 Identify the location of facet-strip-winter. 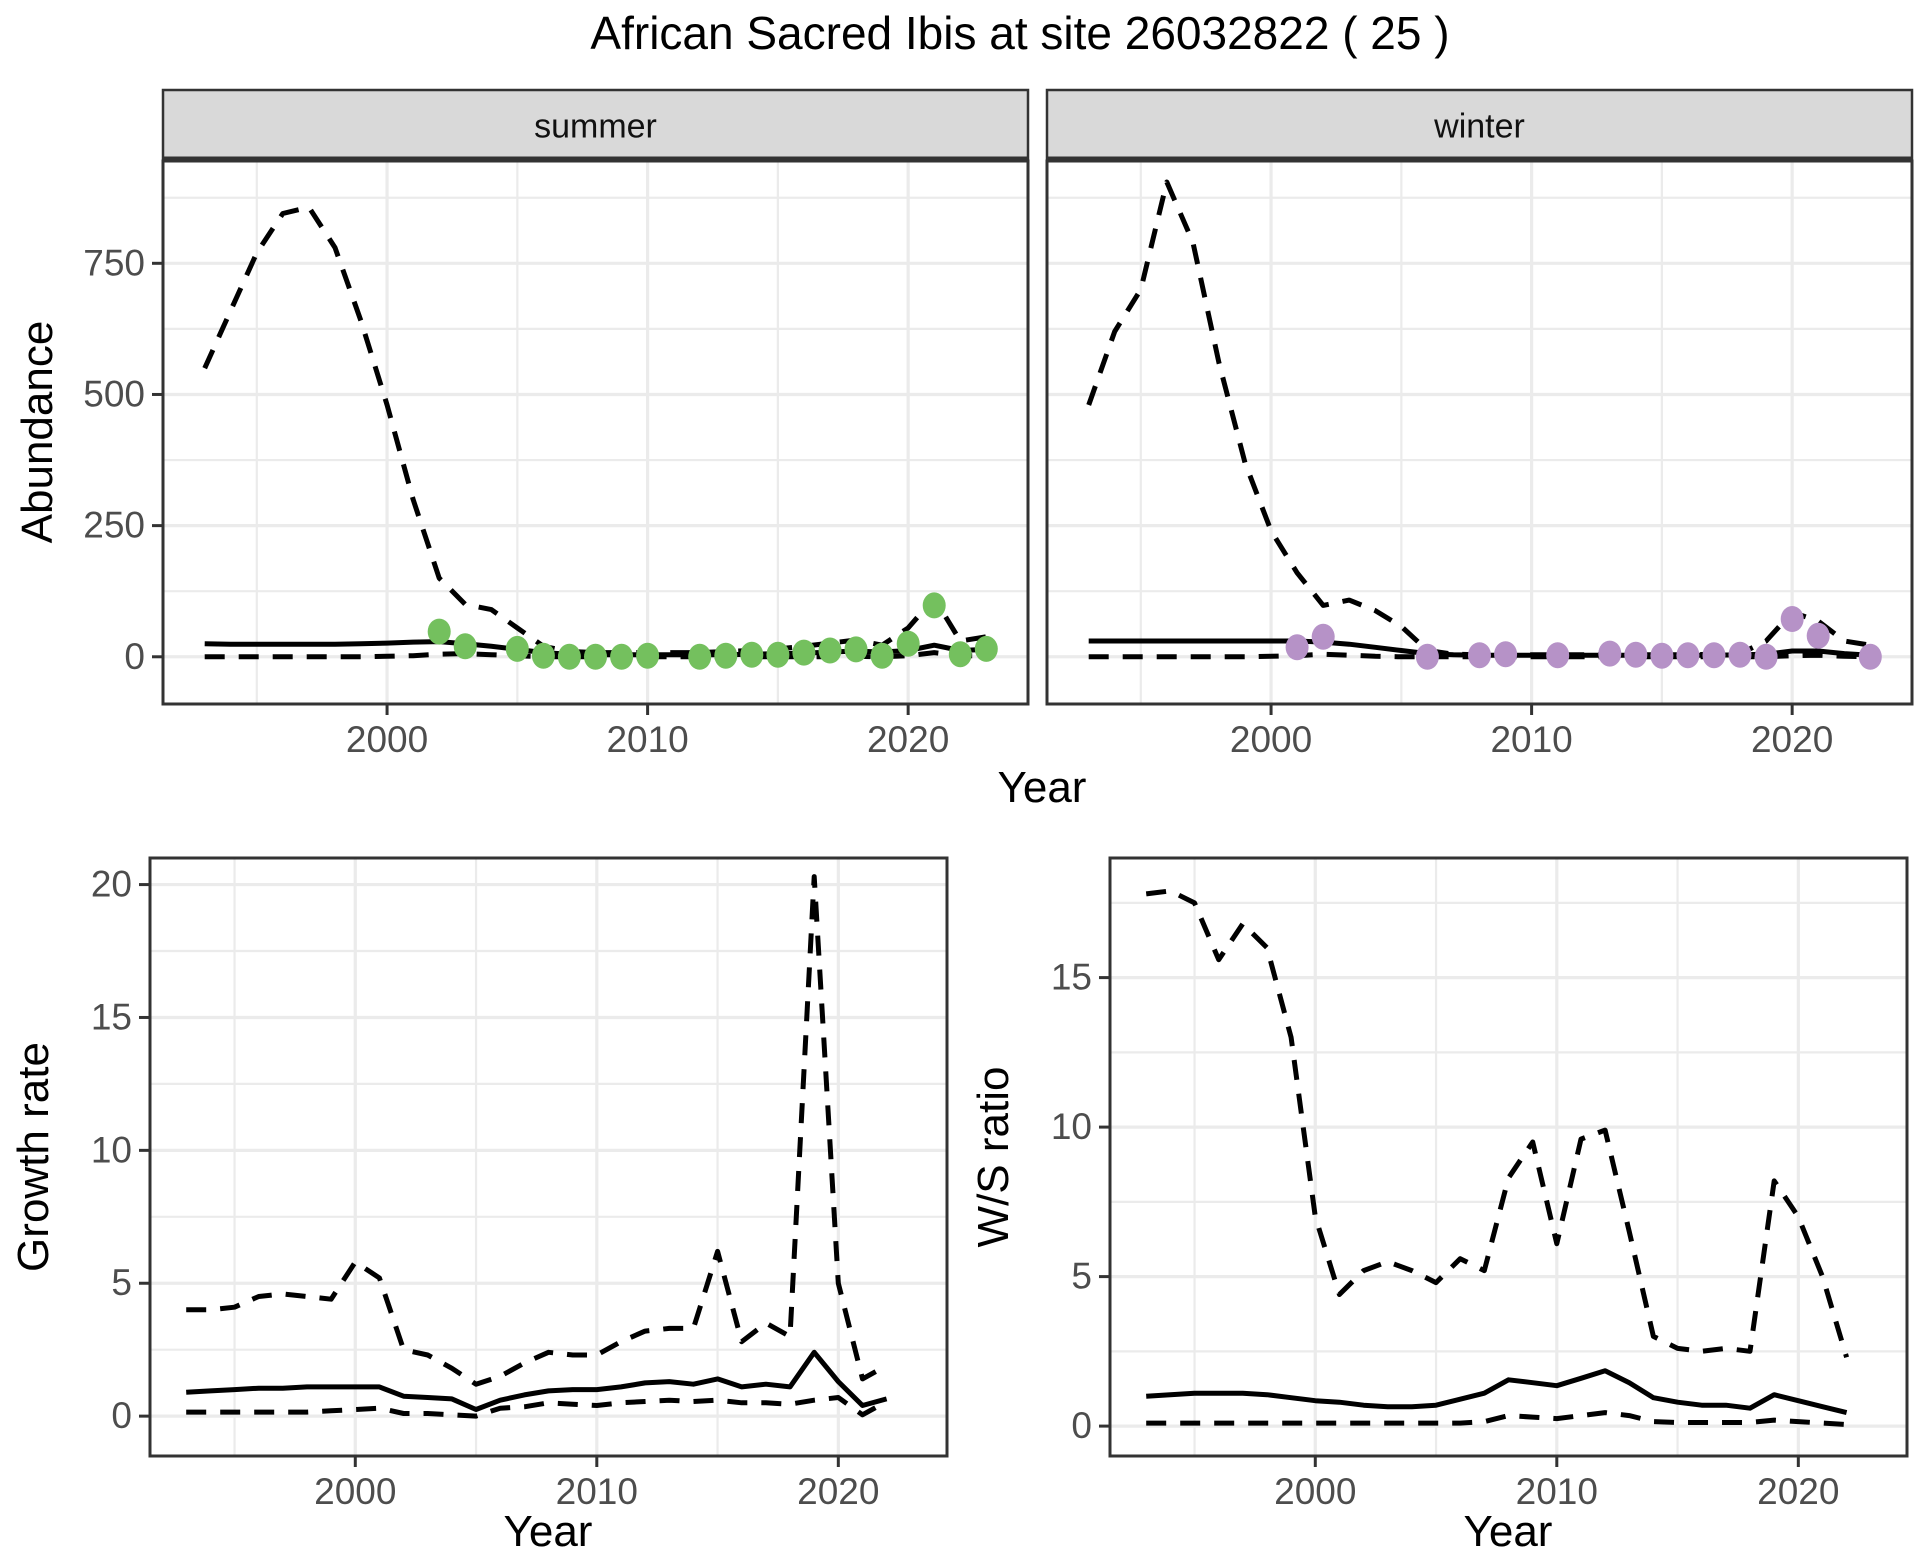
(1479, 125).